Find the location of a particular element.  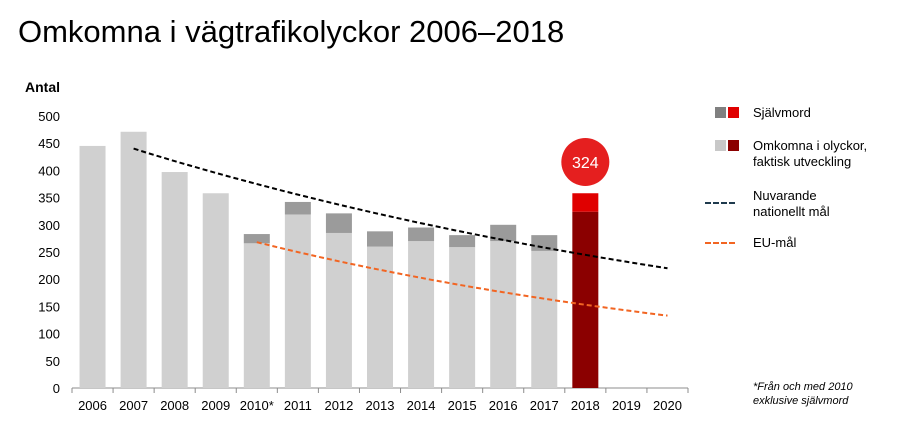

x-tick-label: 2016 is located at coordinates (503, 405).